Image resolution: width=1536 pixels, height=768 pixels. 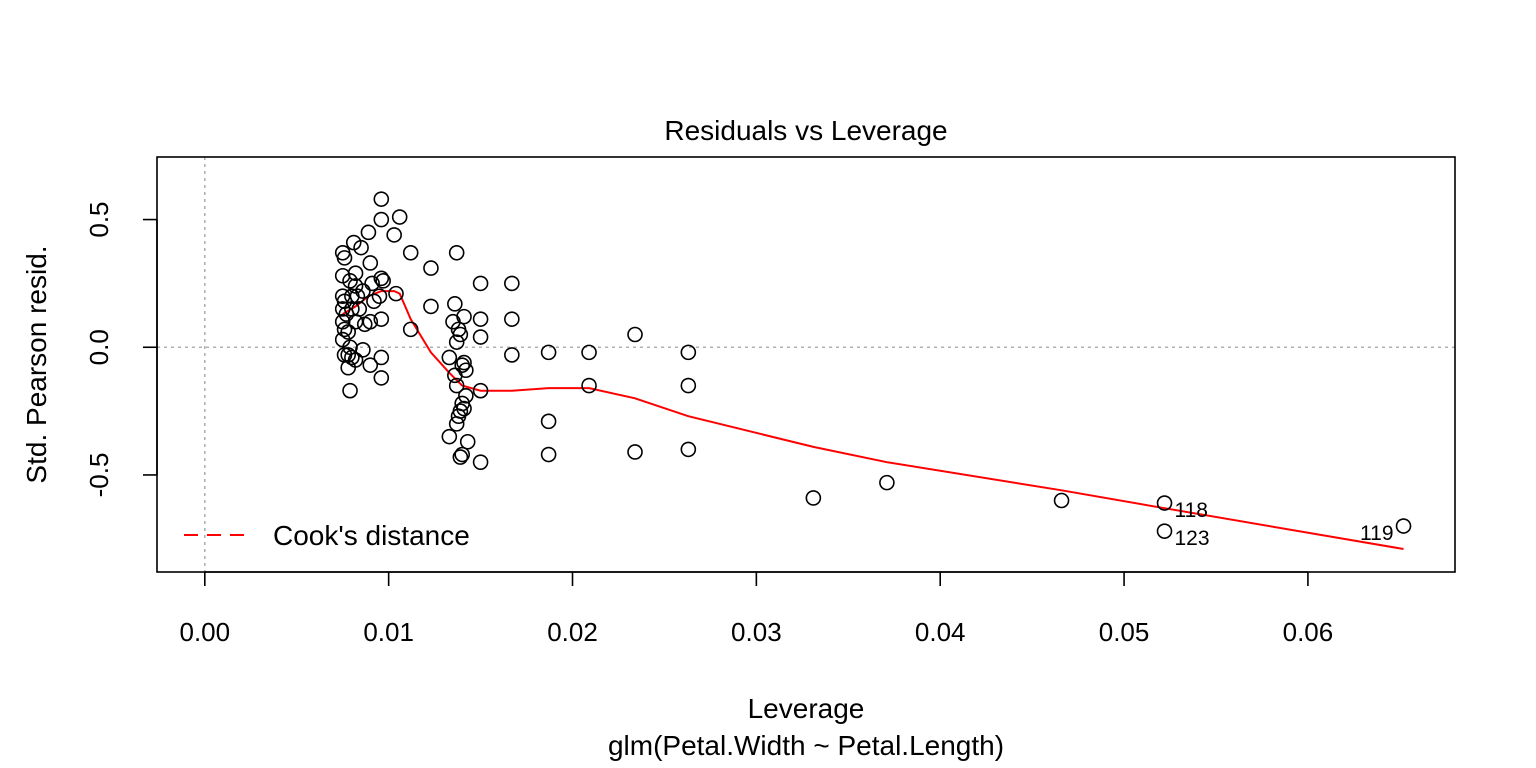 I want to click on point-label-118: 118, so click(x=1191, y=510).